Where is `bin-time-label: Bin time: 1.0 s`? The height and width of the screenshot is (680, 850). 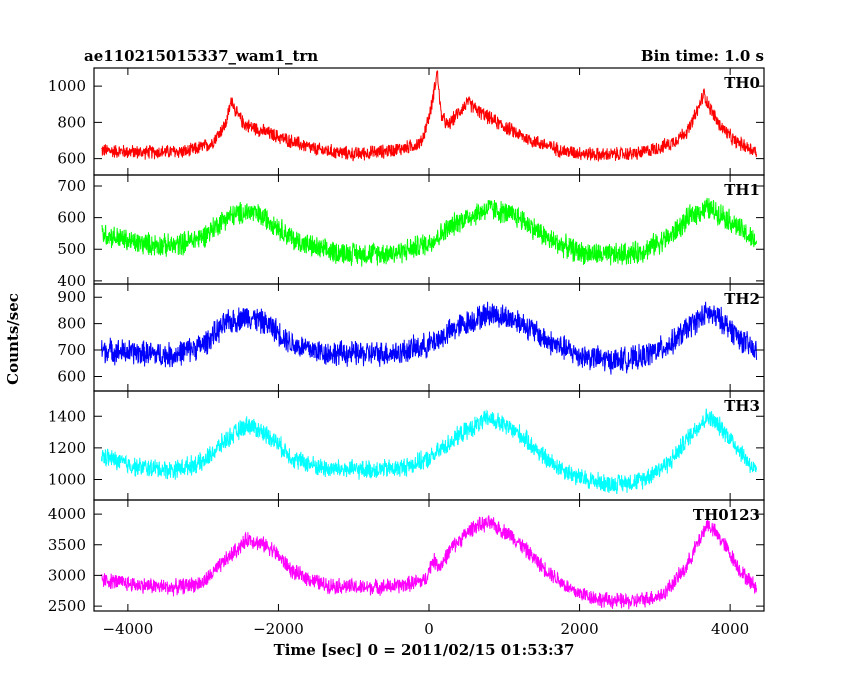 bin-time-label: Bin time: 1.0 s is located at coordinates (702, 56).